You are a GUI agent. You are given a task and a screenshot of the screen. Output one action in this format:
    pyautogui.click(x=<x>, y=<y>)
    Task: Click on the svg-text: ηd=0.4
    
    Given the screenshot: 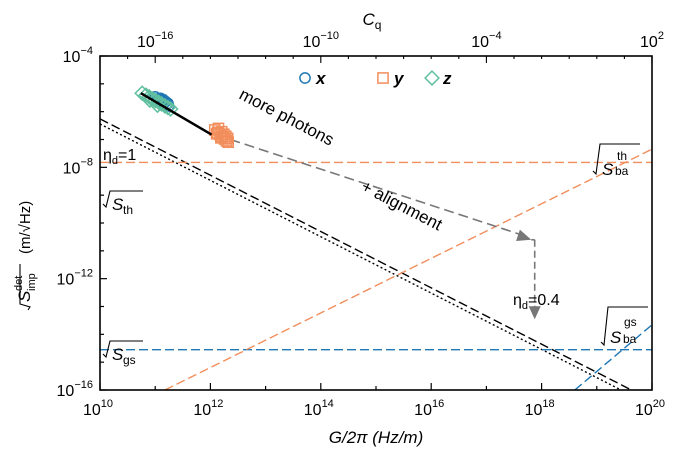 What is the action you would take?
    pyautogui.click(x=536, y=302)
    